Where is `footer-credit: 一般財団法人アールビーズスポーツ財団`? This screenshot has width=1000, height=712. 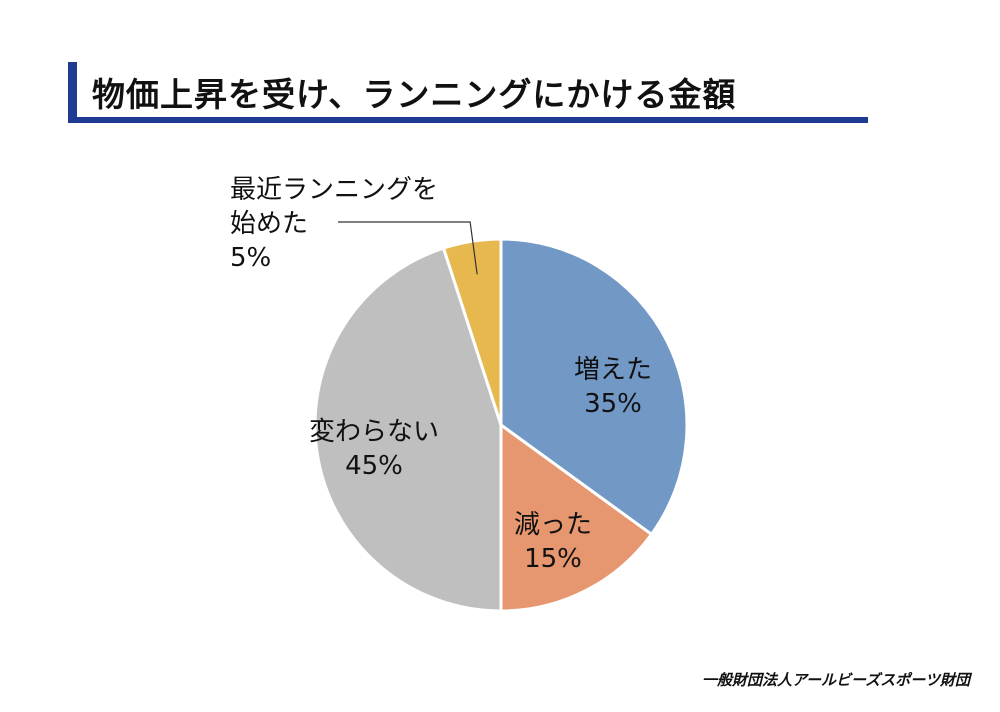 footer-credit: 一般財団法人アールビーズスポーツ財団 is located at coordinates (835, 680).